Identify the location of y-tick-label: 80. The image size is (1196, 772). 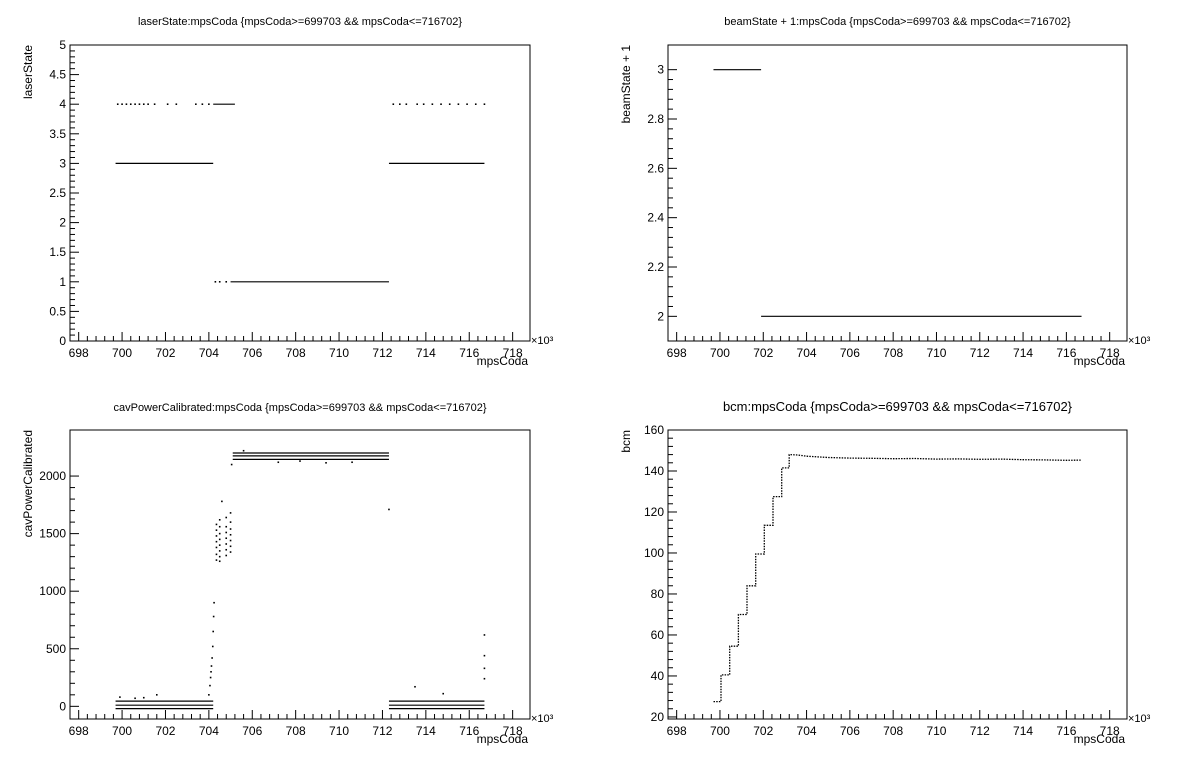
(658, 594).